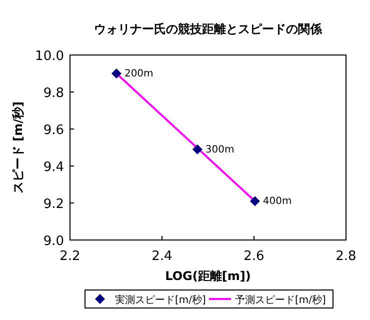 This screenshot has width=370, height=320. I want to click on chart-title: ウォリナー氏の競技距離とスピードの関係, so click(208, 29).